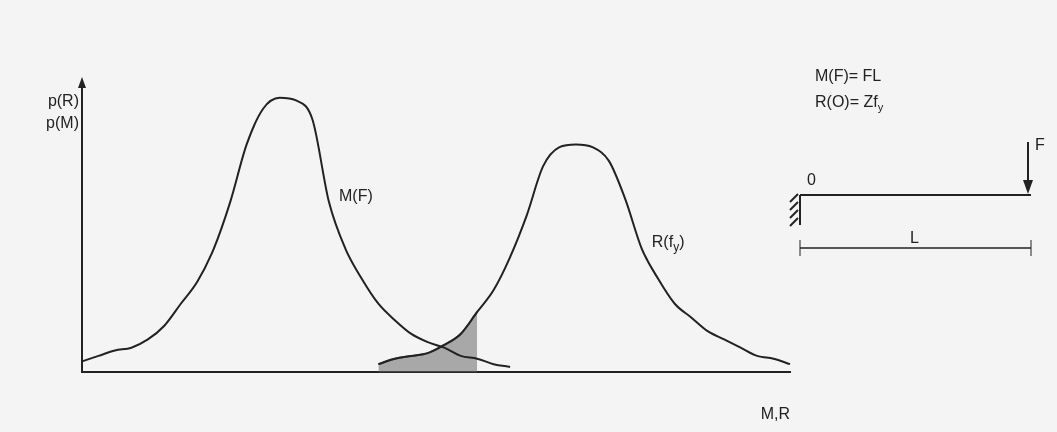 This screenshot has width=1057, height=432. I want to click on text: M(F)= FL, so click(848, 75).